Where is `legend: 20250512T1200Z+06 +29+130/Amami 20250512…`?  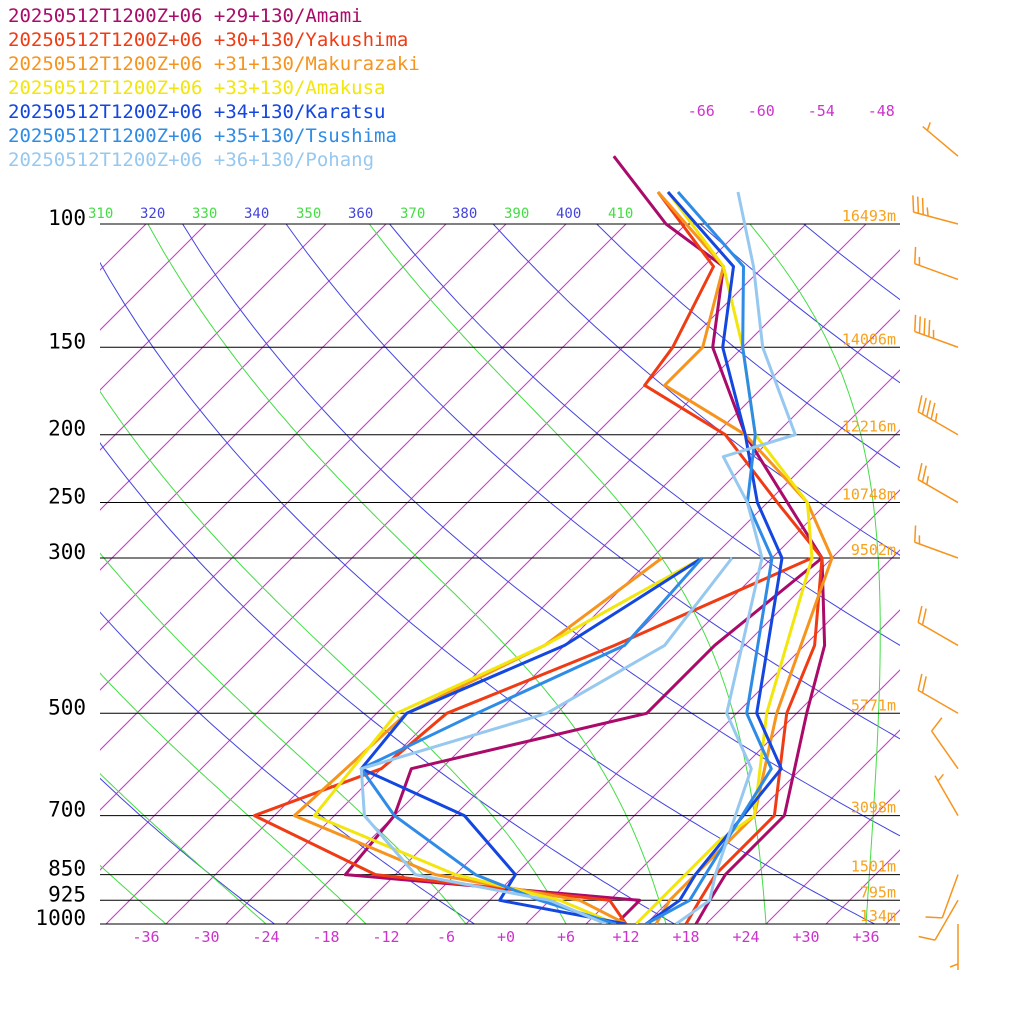 legend: 20250512T1200Z+06 +29+130/Amami 20250512… is located at coordinates (214, 88).